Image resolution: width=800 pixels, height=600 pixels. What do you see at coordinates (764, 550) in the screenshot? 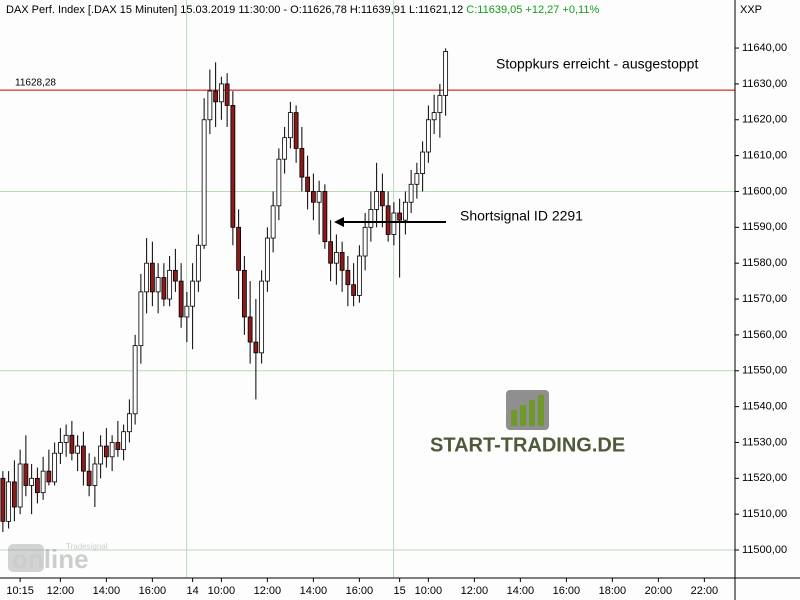
I see `y-tick-label: 11500,00` at bounding box center [764, 550].